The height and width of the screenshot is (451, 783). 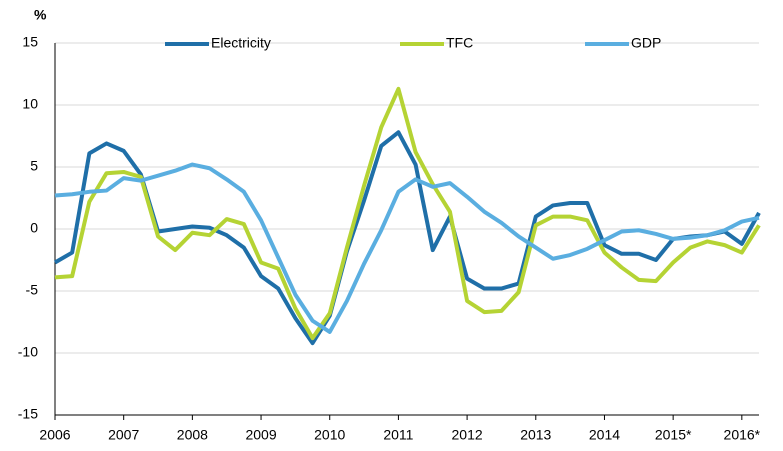 What do you see at coordinates (28, 414) in the screenshot?
I see `y-tick-label: -15` at bounding box center [28, 414].